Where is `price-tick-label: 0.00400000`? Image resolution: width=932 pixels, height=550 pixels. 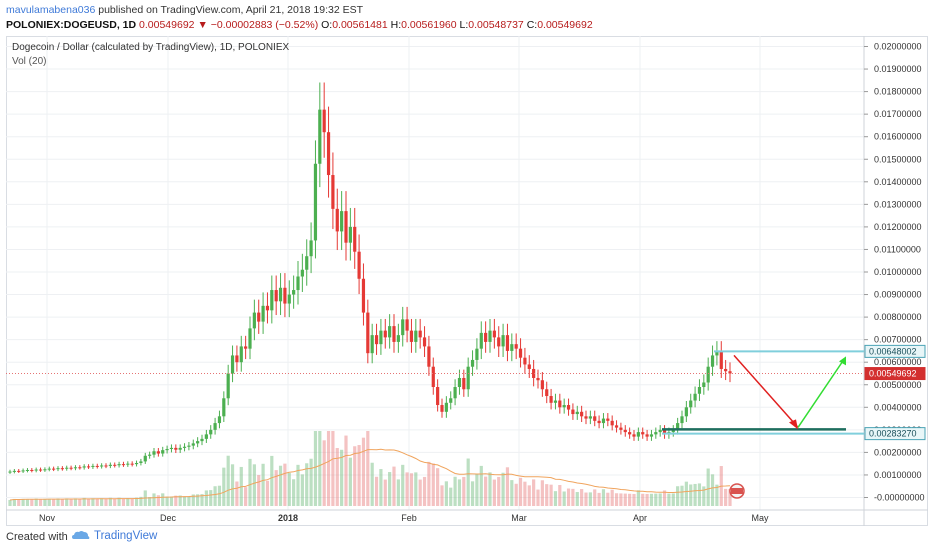 price-tick-label: 0.00400000 is located at coordinates (898, 407).